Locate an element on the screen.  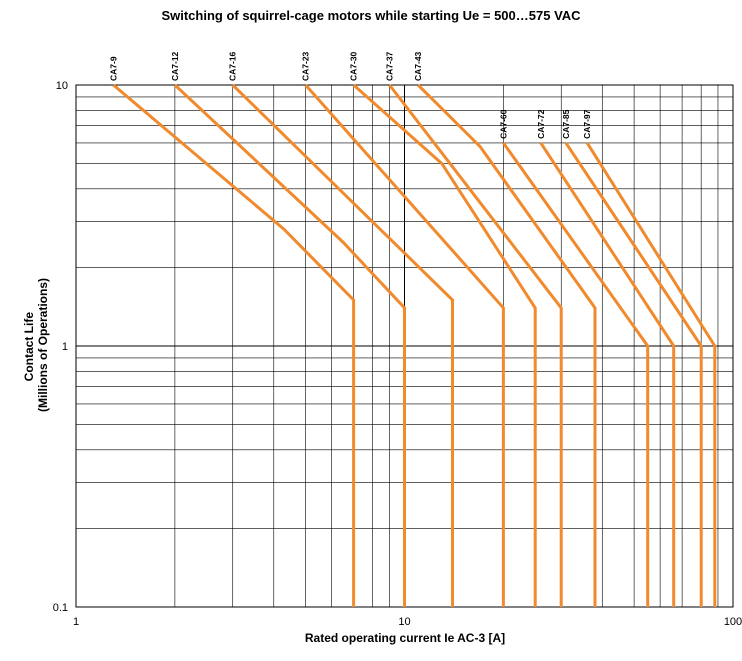
y-axis-label-line-2: (Millions of Operations) is located at coordinates (43, 345).